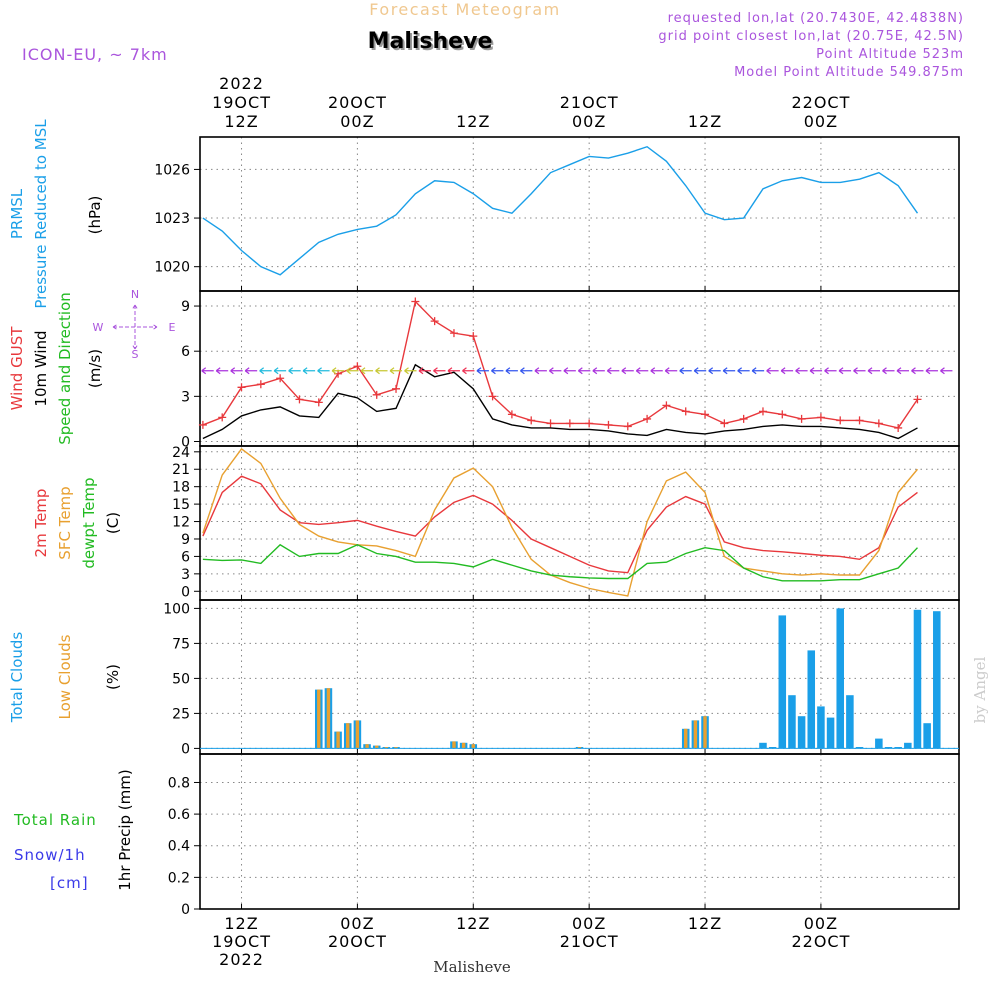 The width and height of the screenshot is (1000, 1004). Describe the element at coordinates (179, 783) in the screenshot. I see `y-tick-label: 0.8` at that location.